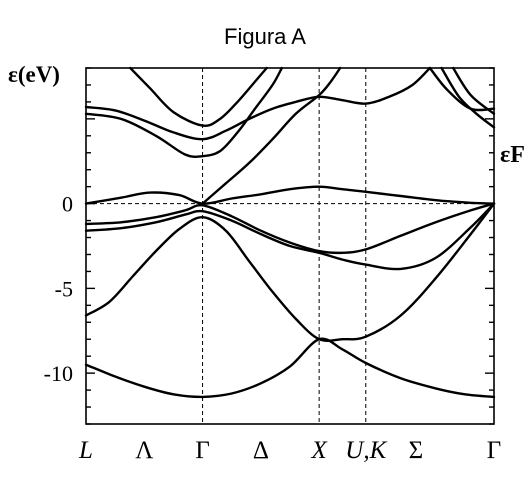  I want to click on fermi-level-label: εF, so click(512, 155).